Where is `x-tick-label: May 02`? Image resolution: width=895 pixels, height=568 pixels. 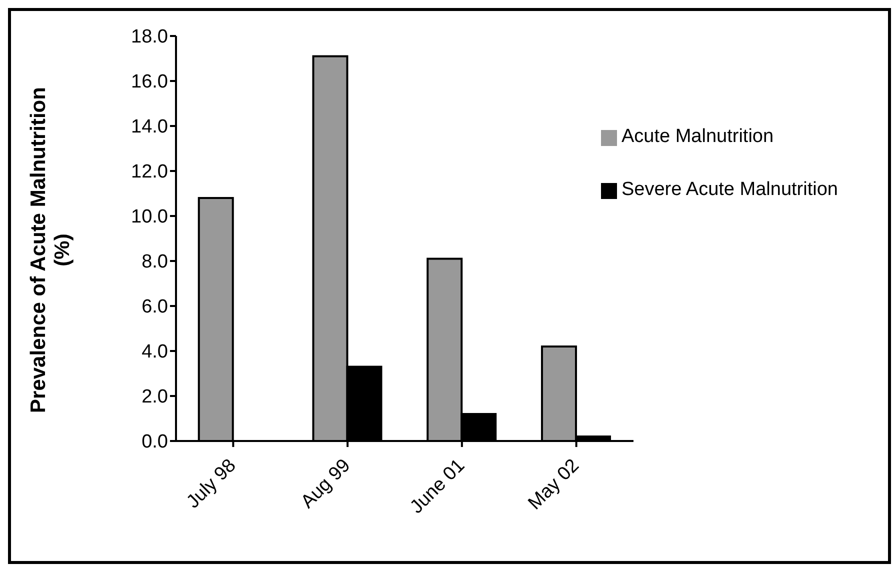 x-tick-label: May 02 is located at coordinates (554, 484).